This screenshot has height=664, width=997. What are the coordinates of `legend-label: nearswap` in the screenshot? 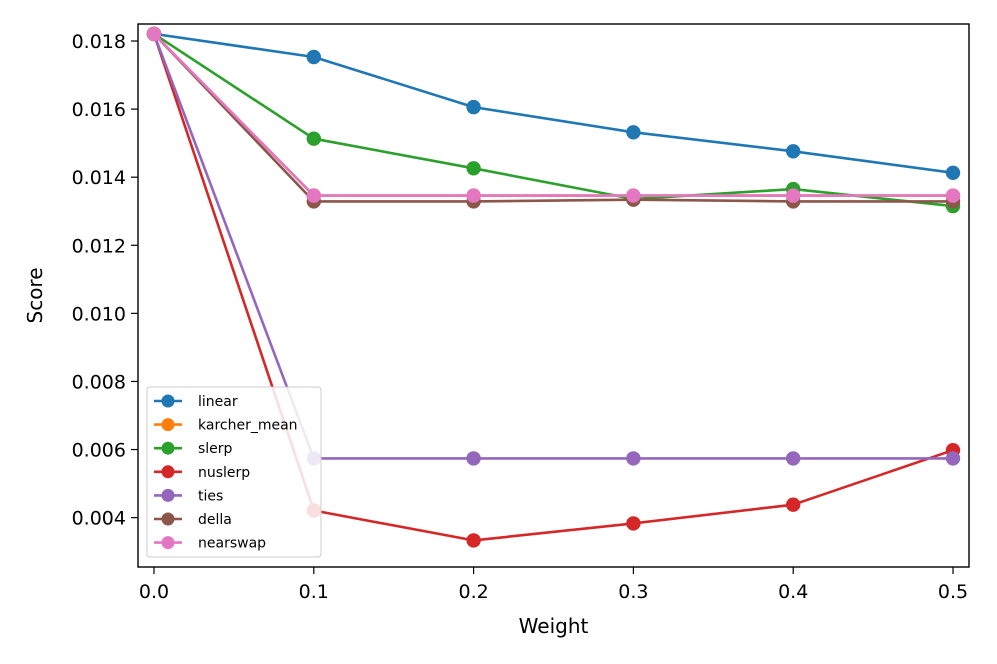 It's located at (232, 544).